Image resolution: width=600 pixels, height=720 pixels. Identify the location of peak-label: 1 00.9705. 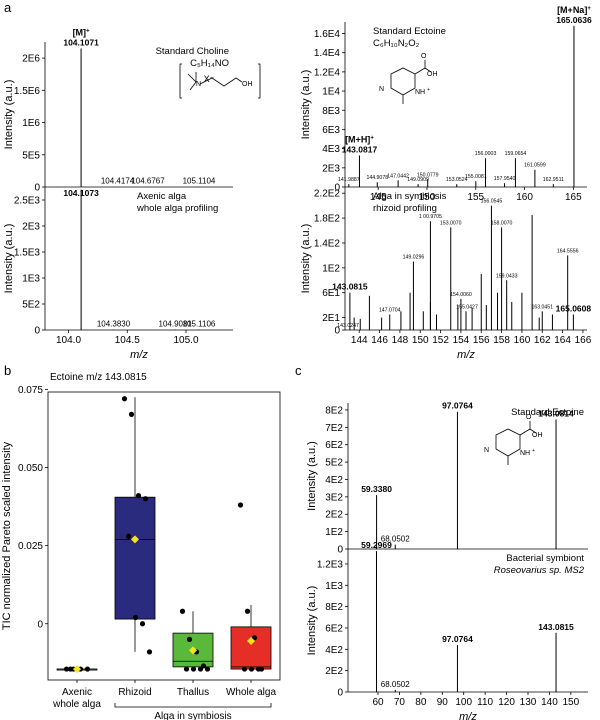
(430, 217).